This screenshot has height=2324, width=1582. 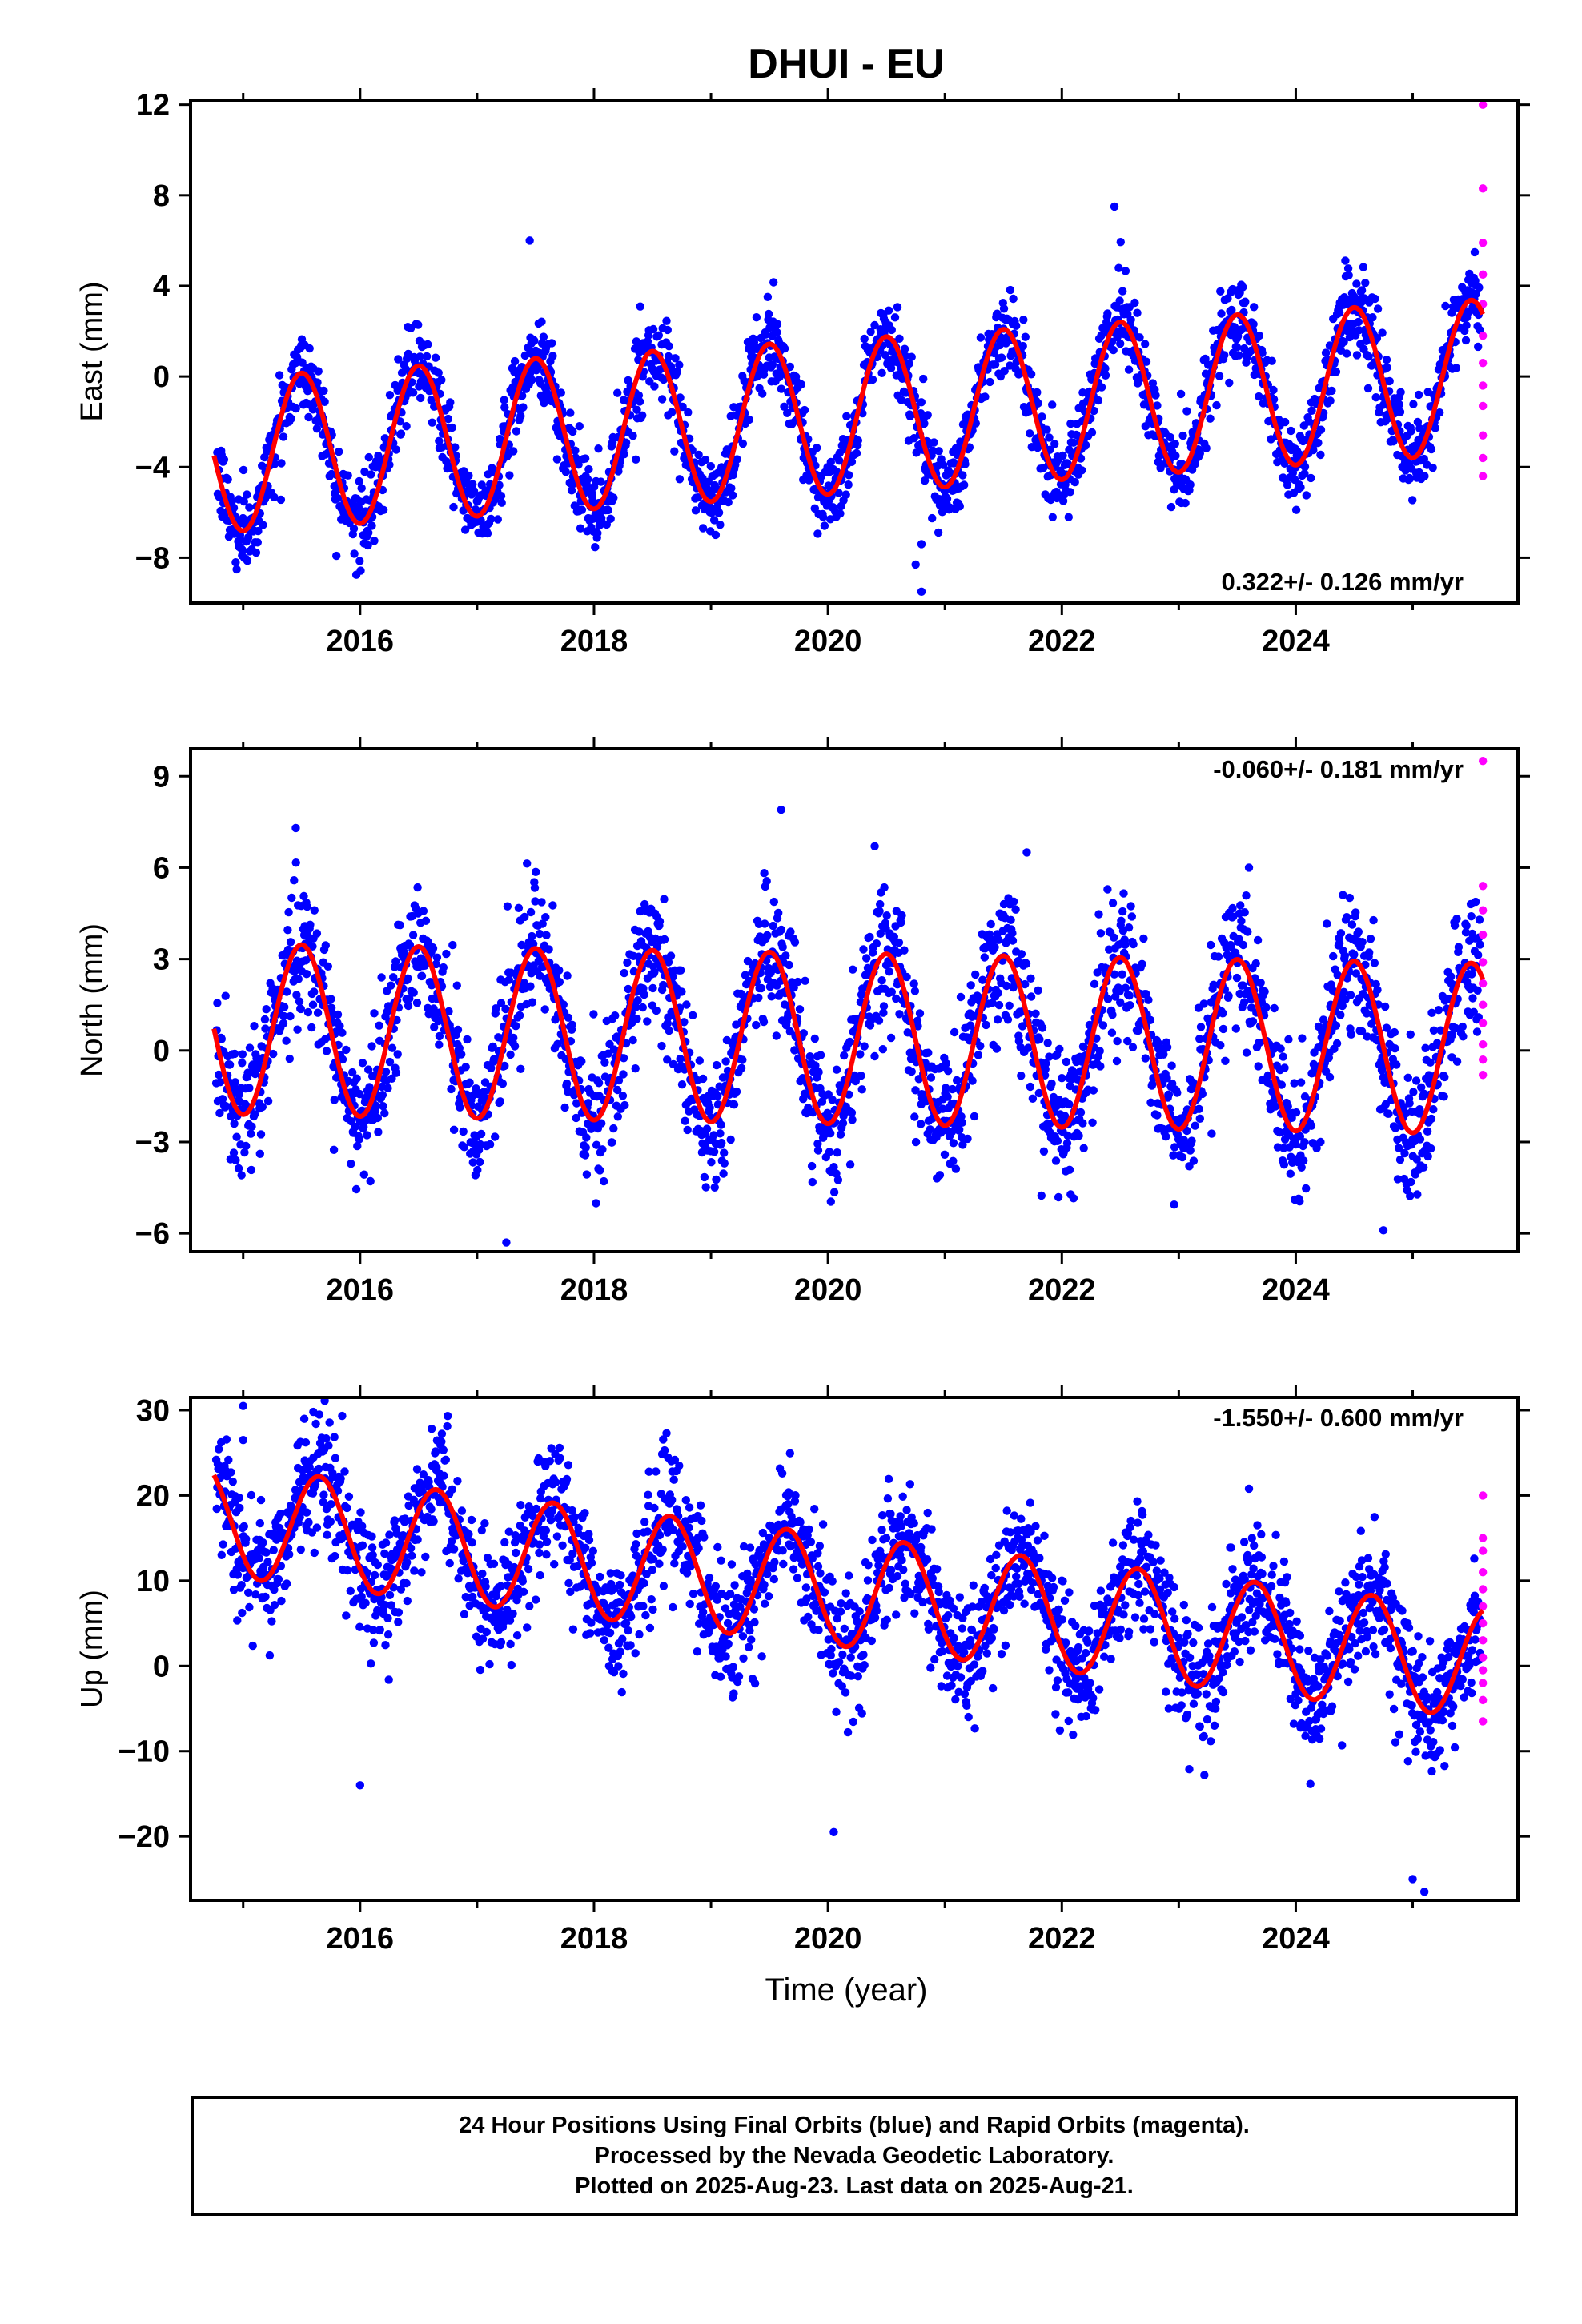 I want to click on final-orbit-points, so click(x=848, y=399).